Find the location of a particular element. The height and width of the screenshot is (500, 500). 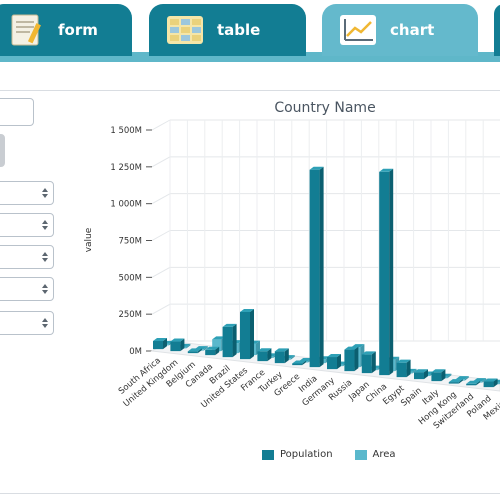

bar-area-7-face is located at coordinates (292, 357).